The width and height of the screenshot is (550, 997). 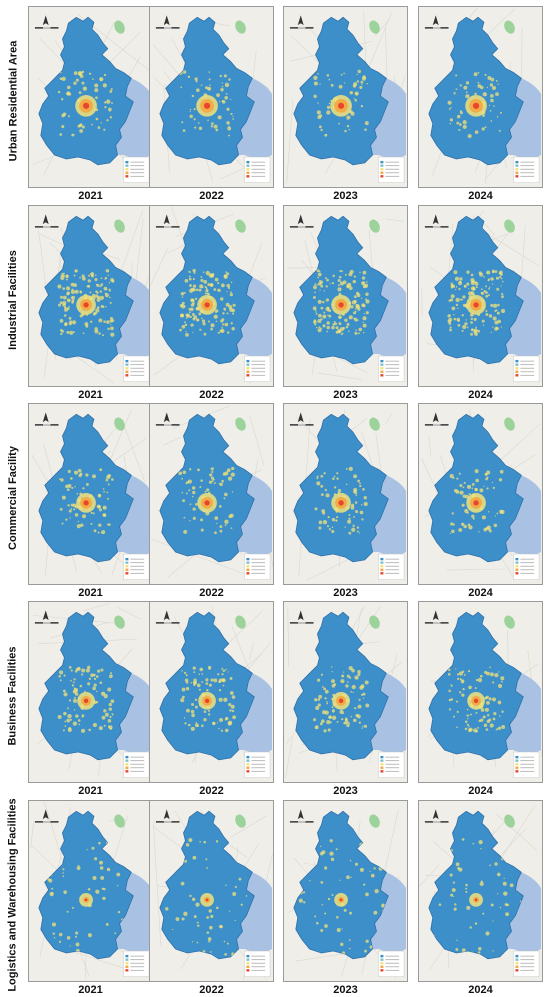 I want to click on region-shape, so click(x=341, y=488).